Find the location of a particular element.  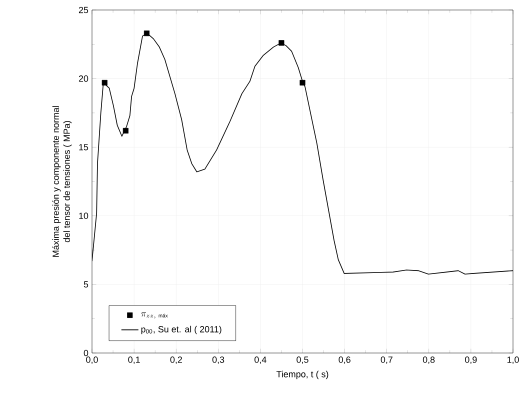

x-tick-label: 0,7 is located at coordinates (386, 360).